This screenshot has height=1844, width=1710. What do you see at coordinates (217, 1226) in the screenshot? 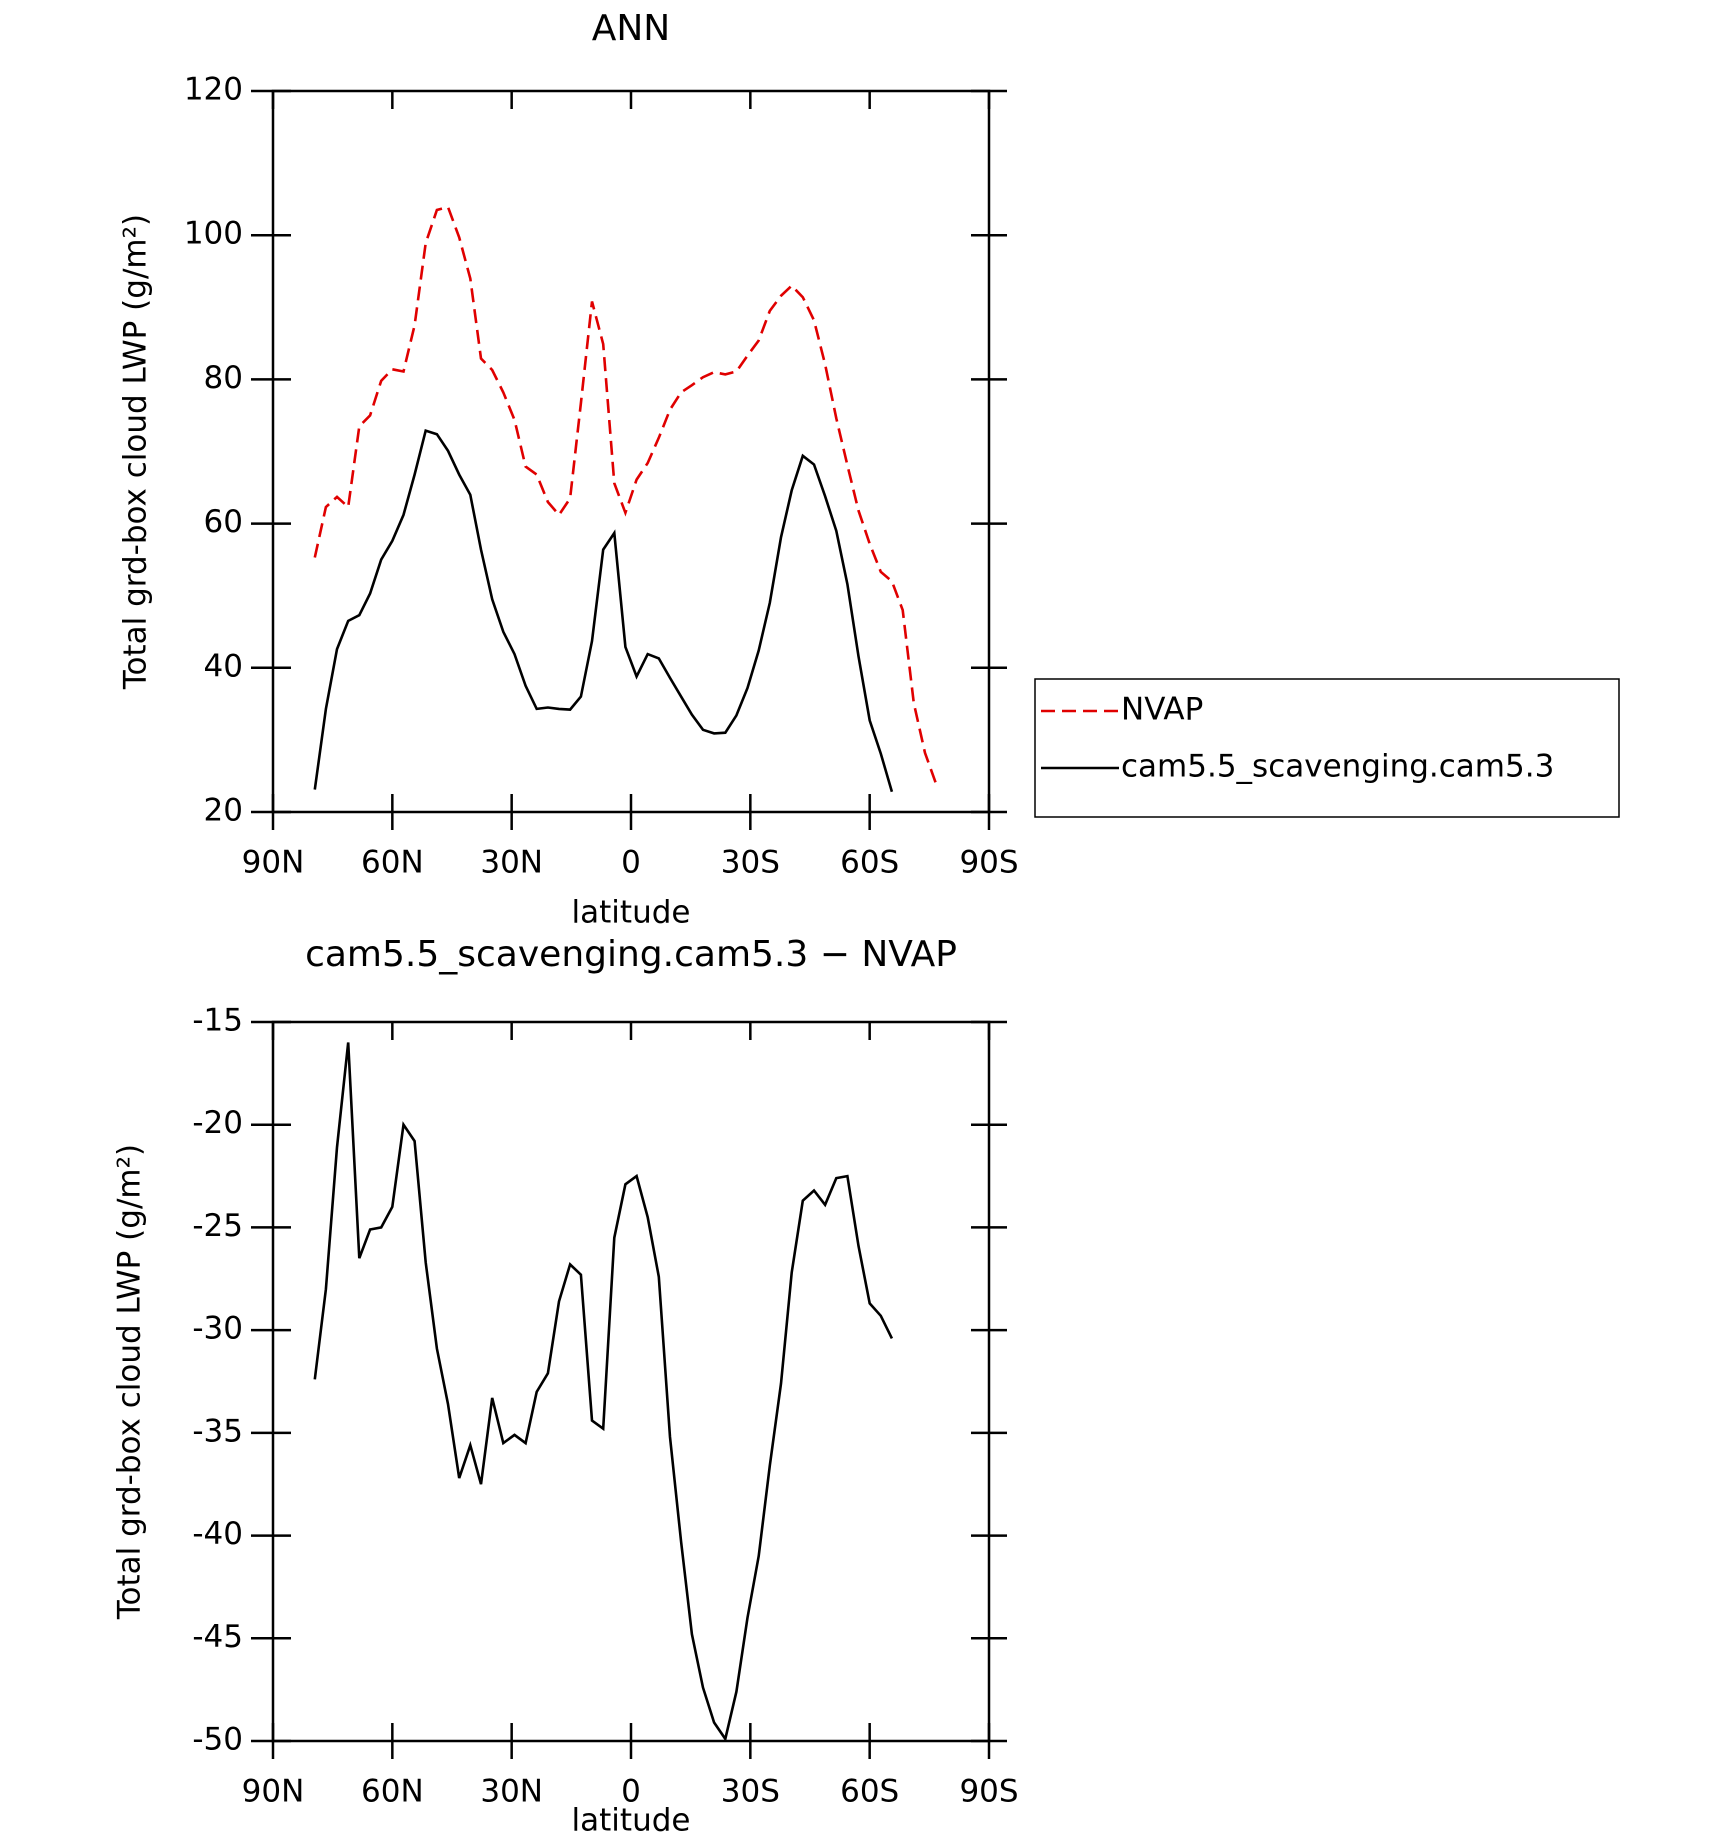
I see `y-tick-label: -25` at bounding box center [217, 1226].